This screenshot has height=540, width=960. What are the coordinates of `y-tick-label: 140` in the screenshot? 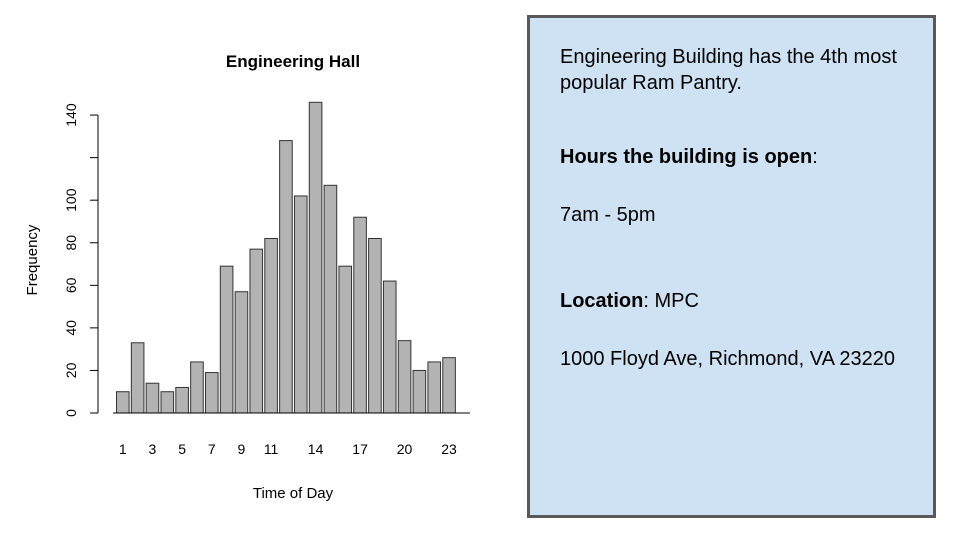 It's located at (71, 115).